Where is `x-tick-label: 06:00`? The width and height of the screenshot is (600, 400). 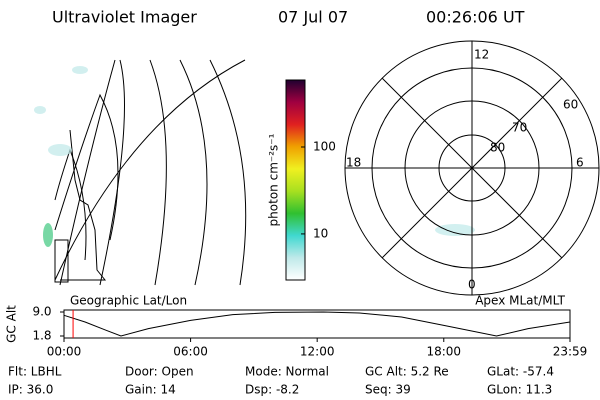
x-tick-label: 06:00 is located at coordinates (190, 352).